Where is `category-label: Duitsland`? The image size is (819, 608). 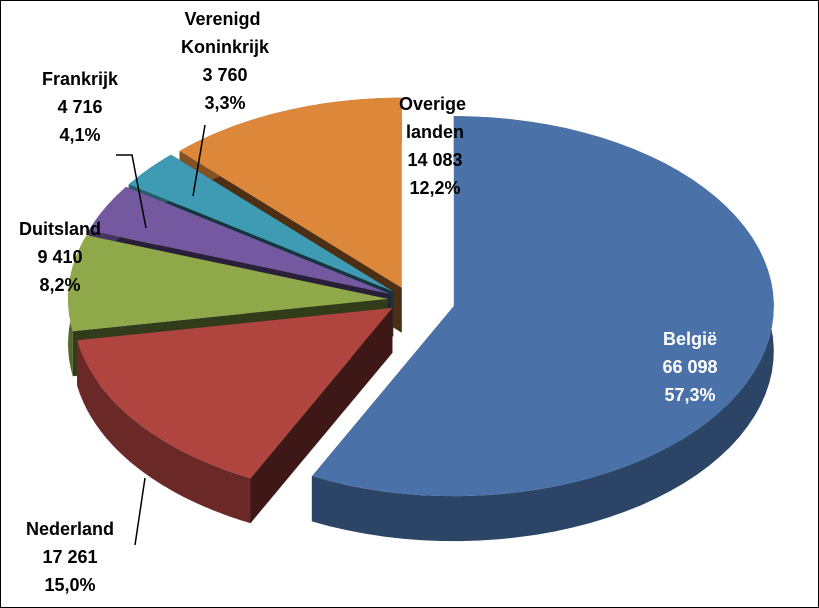 category-label: Duitsland is located at coordinates (60, 229).